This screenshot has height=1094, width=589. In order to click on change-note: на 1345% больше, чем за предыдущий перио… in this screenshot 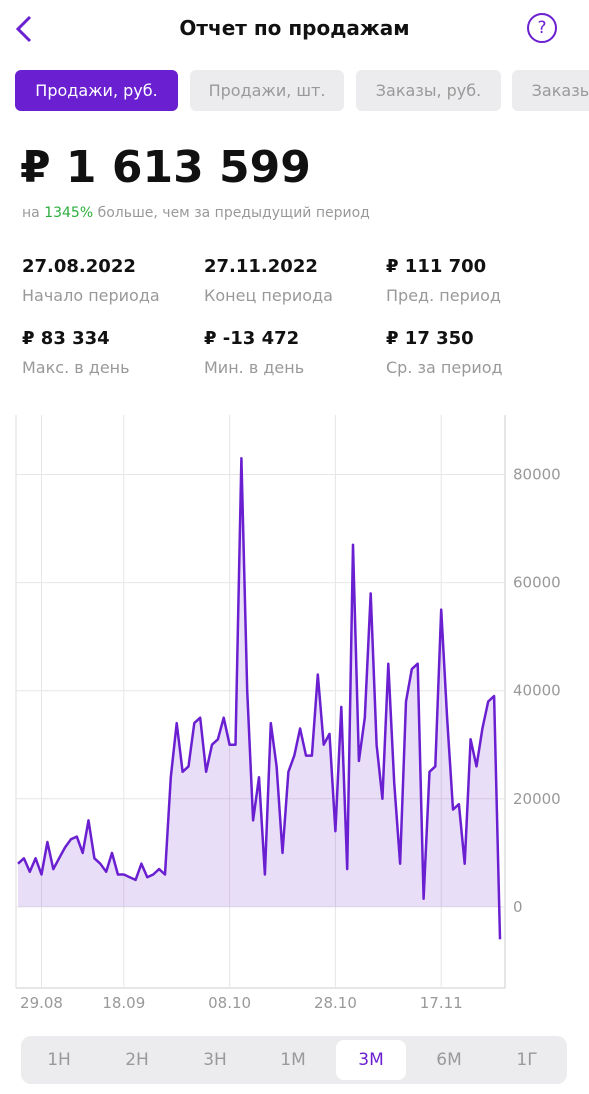, I will do `click(196, 213)`.